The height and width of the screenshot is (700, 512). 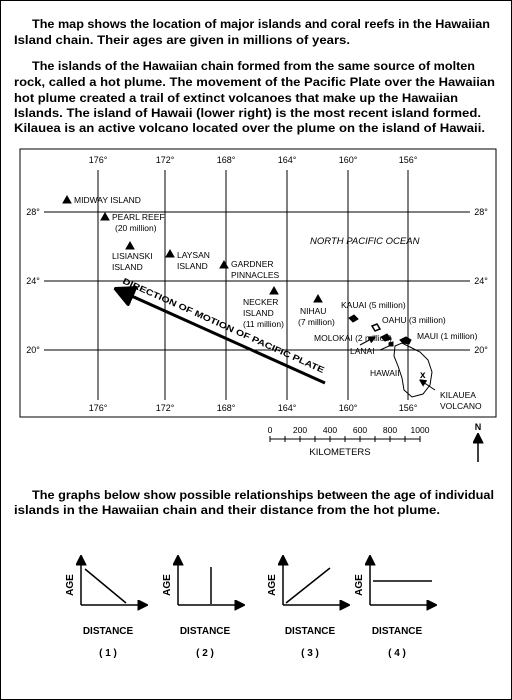 What do you see at coordinates (205, 653) in the screenshot?
I see `graph-number: ( 2 )` at bounding box center [205, 653].